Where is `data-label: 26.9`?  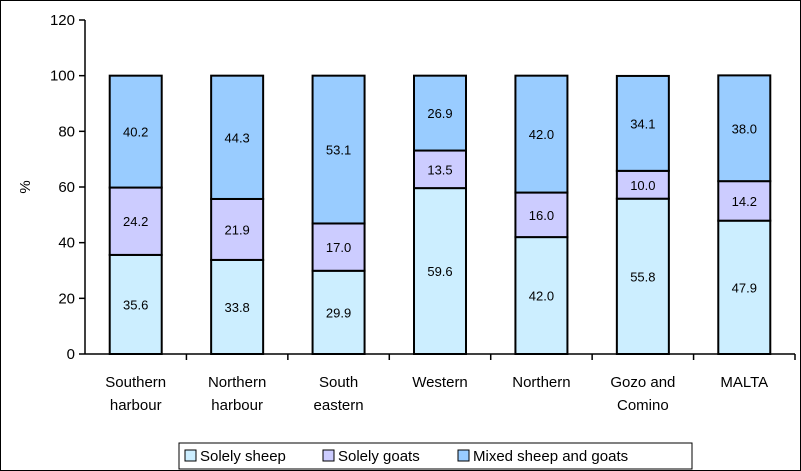
data-label: 26.9 is located at coordinates (439, 113).